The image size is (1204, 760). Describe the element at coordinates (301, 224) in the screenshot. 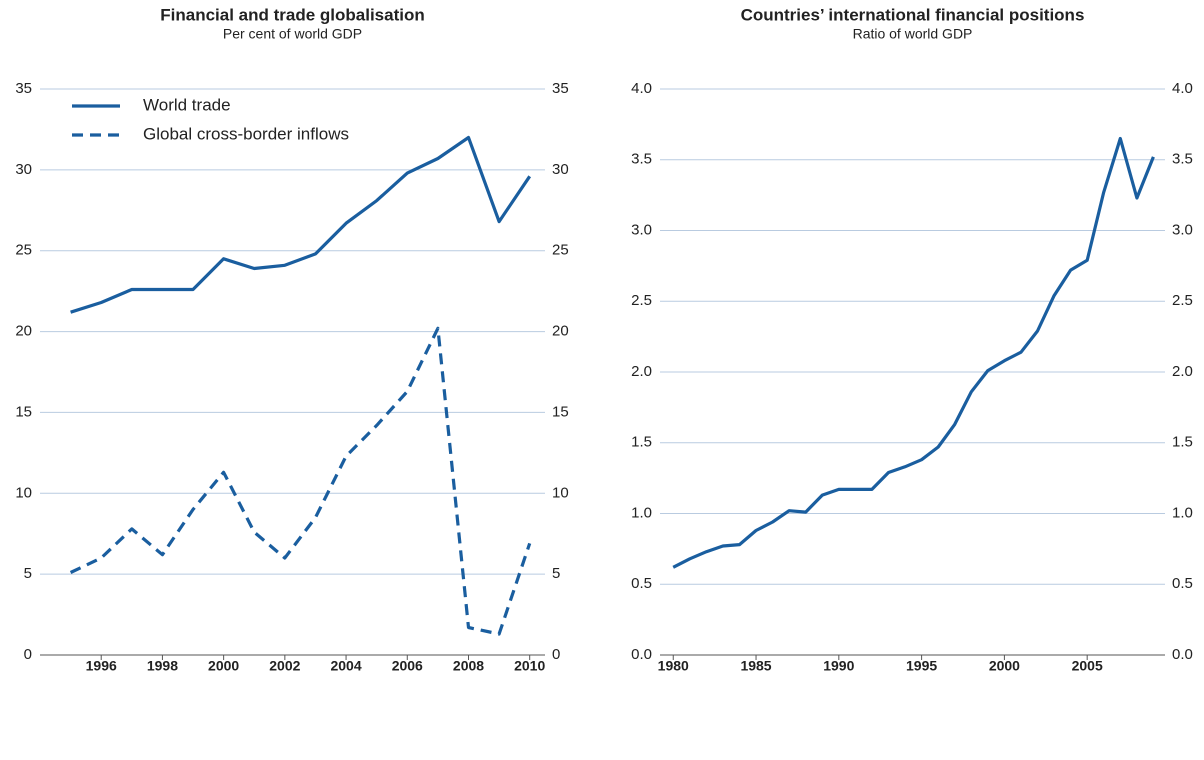

I see `data-line` at that location.